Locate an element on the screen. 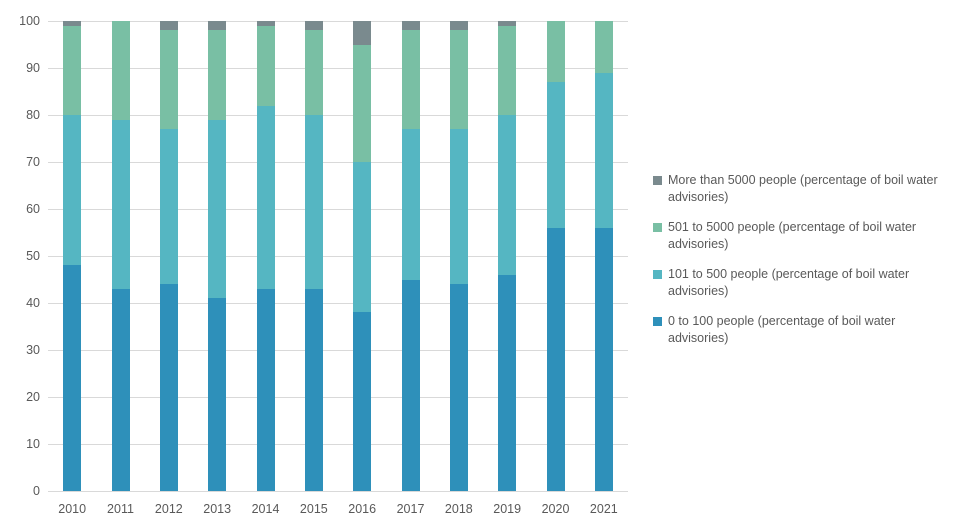  y-axis-tick-label: 60 is located at coordinates (33, 208).